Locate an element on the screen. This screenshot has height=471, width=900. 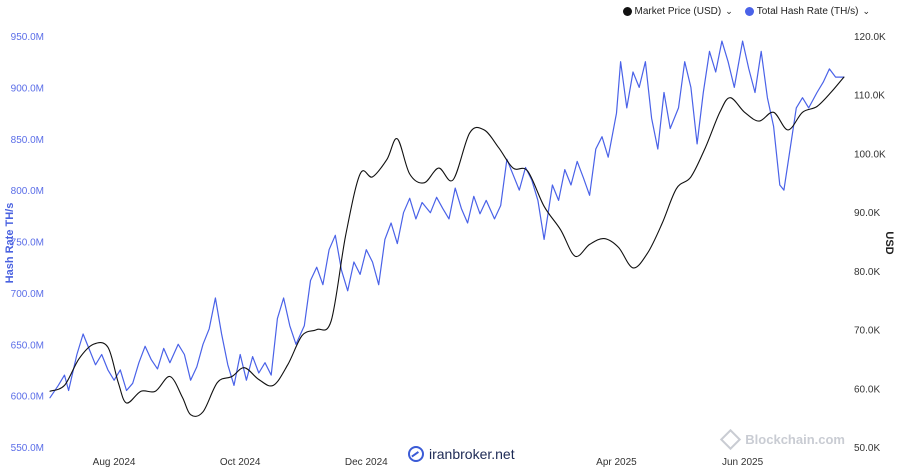
blockchain-watermark: Blockchain.com is located at coordinates (782, 439).